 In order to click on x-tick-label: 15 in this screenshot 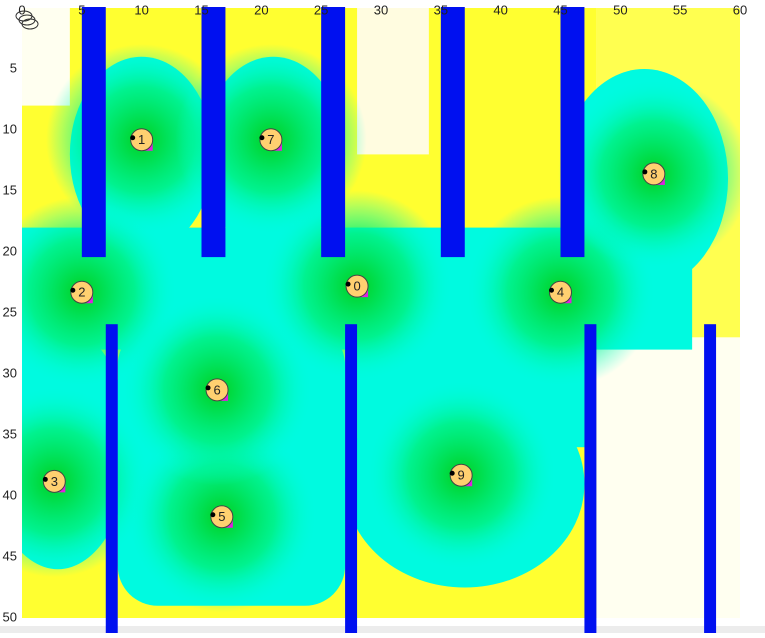, I will do `click(201, 9)`.